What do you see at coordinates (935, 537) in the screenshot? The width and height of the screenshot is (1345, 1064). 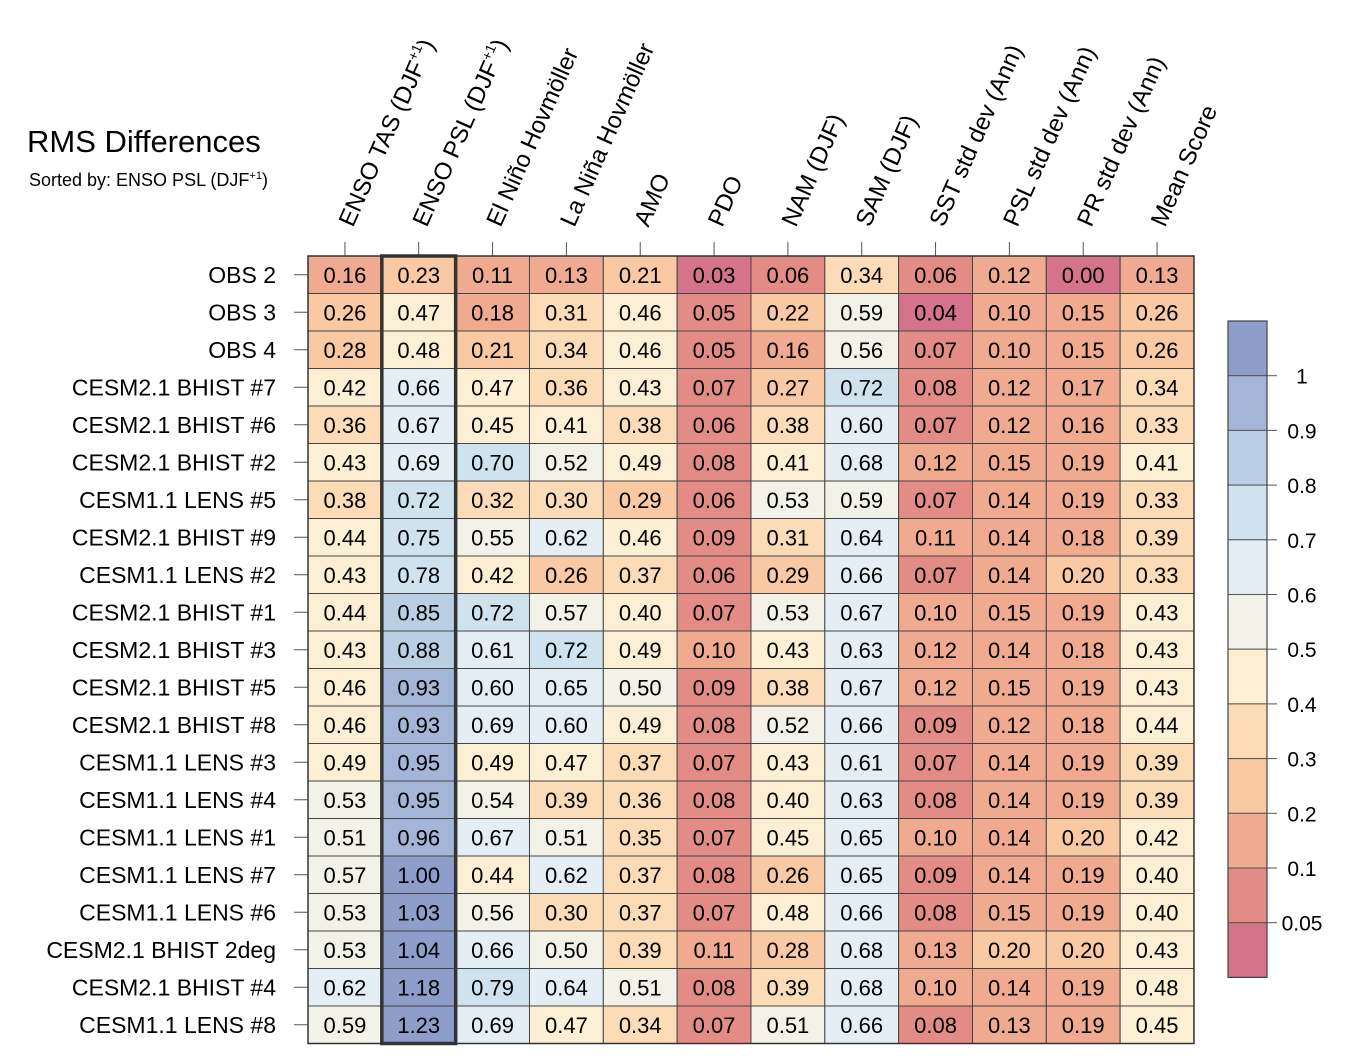 I see `cell-value-label: 0.11` at bounding box center [935, 537].